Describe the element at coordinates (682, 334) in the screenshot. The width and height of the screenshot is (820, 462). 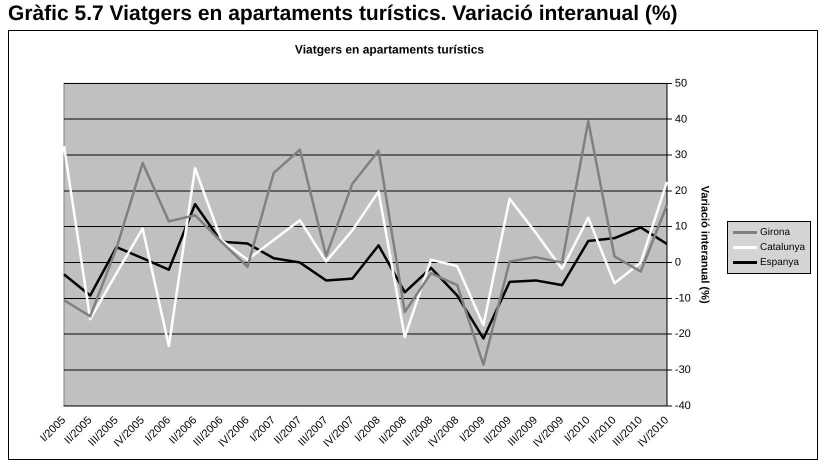
I see `y-tick-label: -20` at that location.